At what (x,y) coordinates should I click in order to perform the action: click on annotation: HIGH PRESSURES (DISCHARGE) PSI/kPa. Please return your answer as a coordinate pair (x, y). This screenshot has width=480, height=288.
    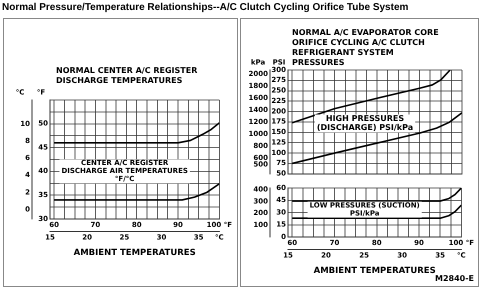
    Looking at the image, I should click on (365, 123).